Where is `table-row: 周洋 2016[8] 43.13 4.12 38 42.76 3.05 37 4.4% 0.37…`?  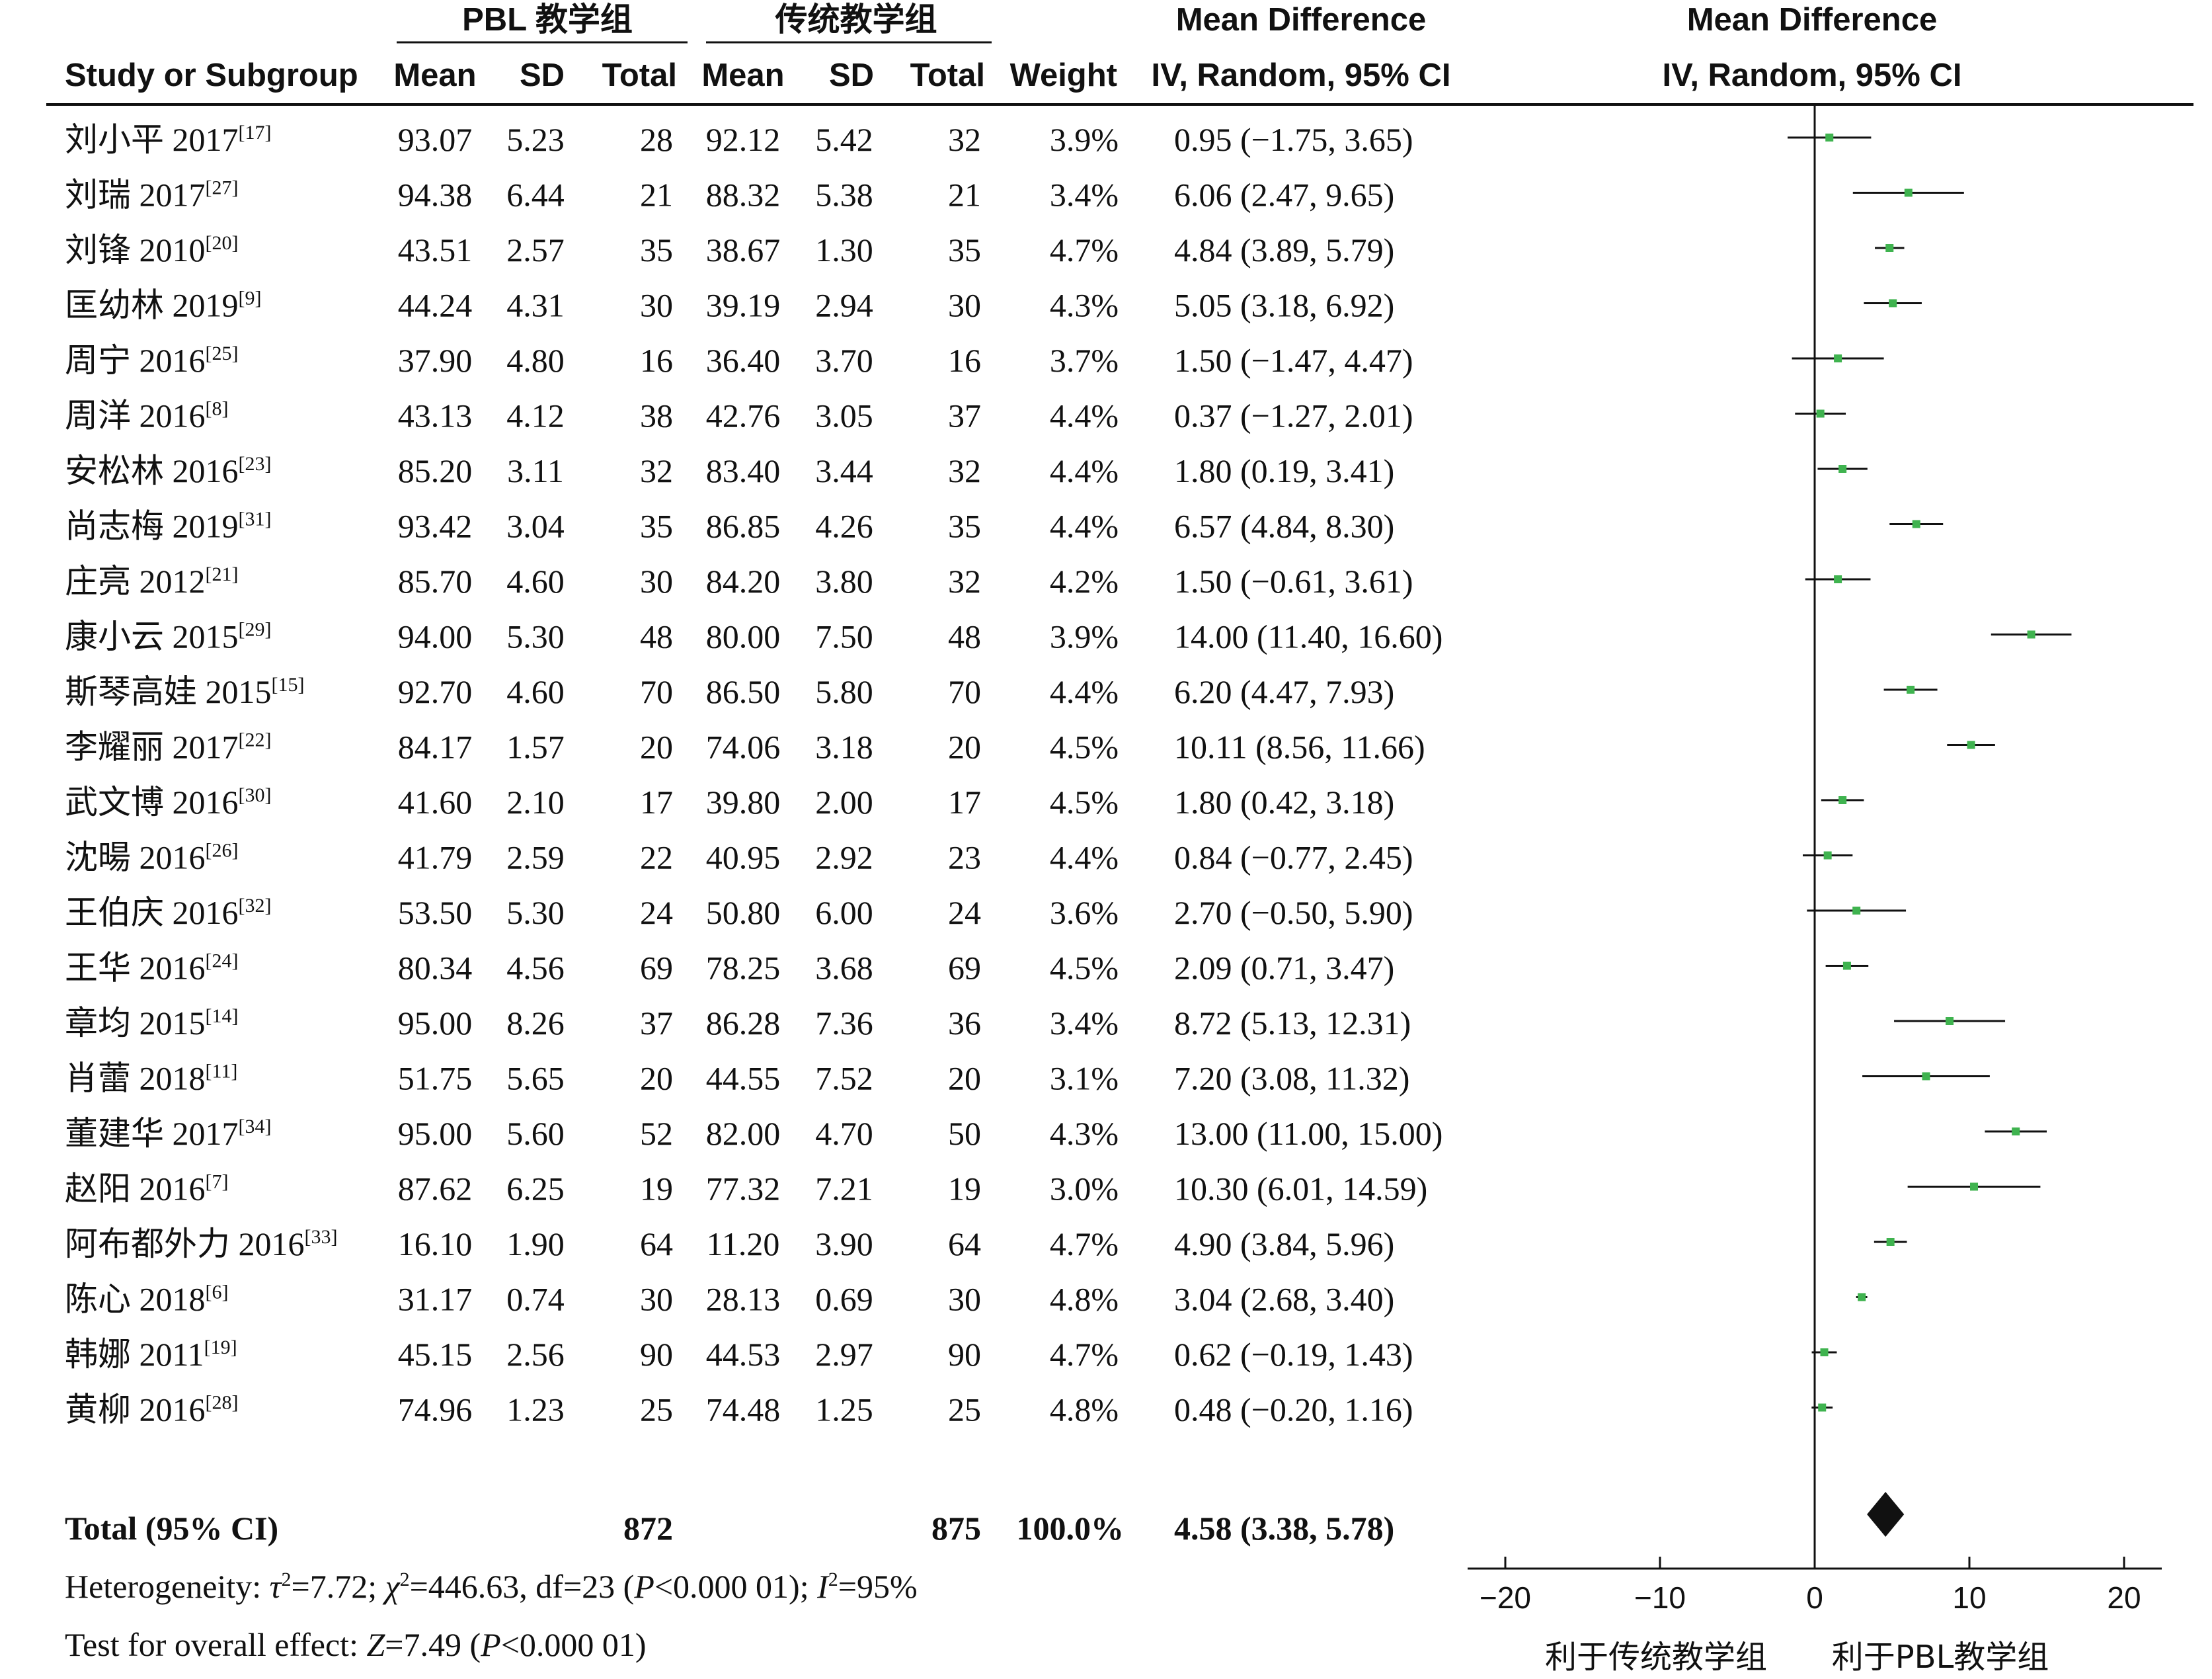 table-row: 周洋 2016[8] 43.13 4.12 38 42.76 3.05 37 4.4% 0.37… is located at coordinates (739, 415).